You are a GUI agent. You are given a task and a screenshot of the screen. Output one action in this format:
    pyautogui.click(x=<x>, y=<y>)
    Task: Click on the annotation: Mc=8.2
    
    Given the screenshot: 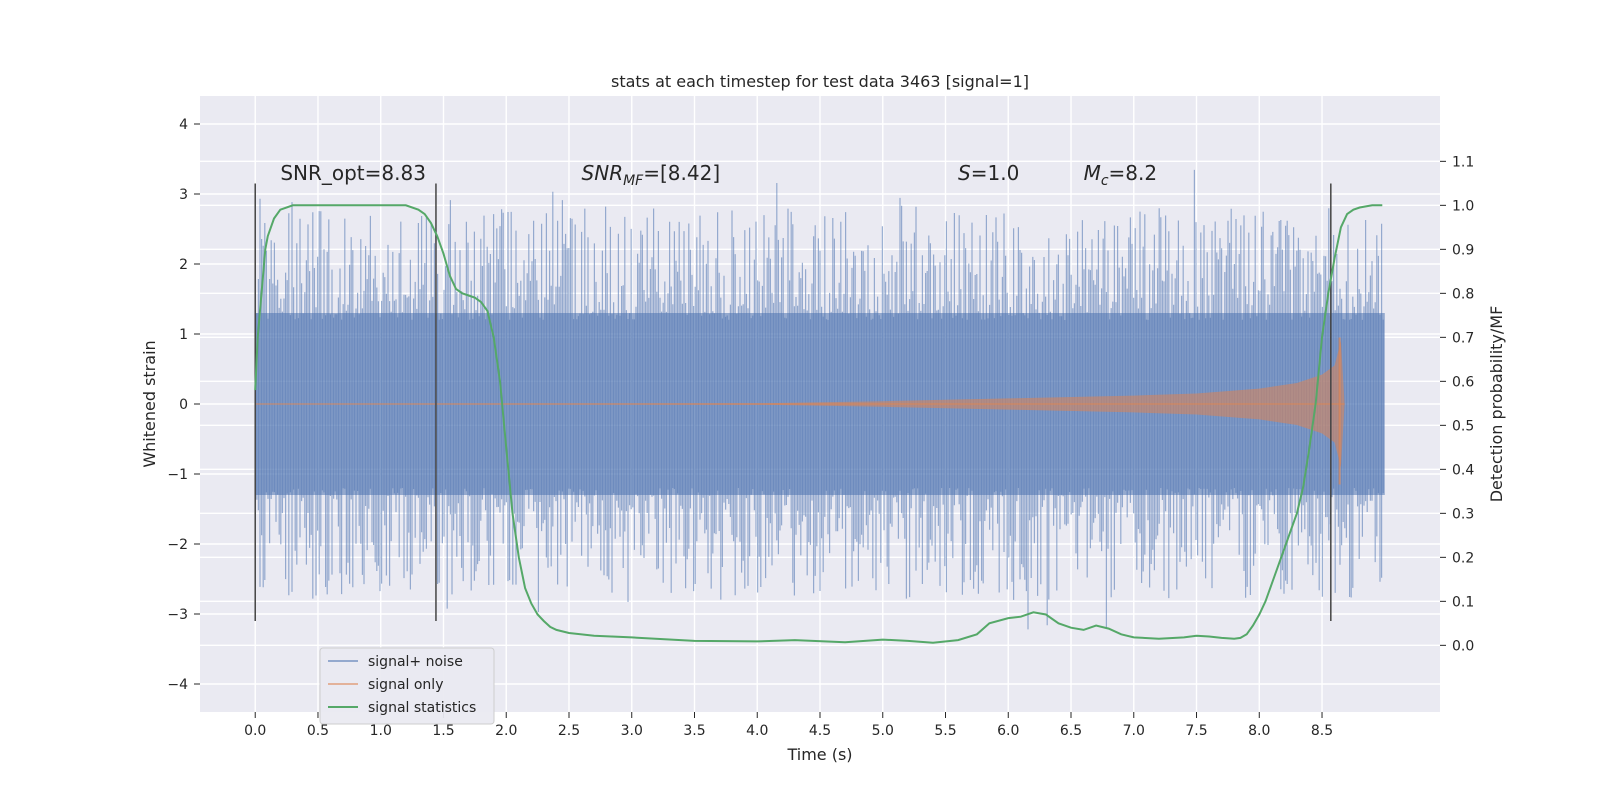 What is the action you would take?
    pyautogui.click(x=1121, y=175)
    